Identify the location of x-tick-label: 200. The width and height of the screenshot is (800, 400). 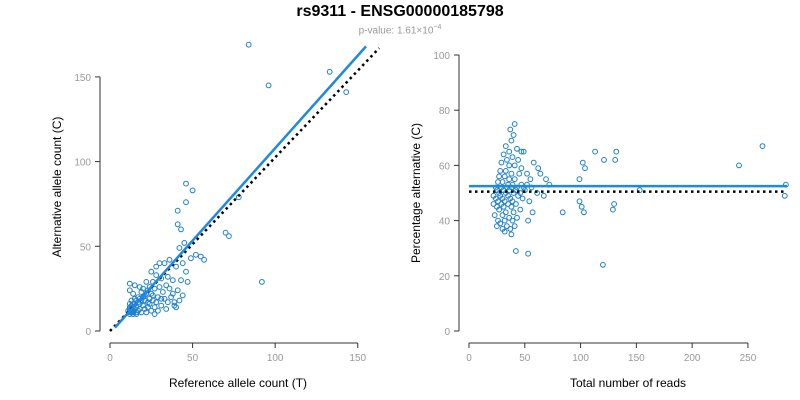
(692, 358).